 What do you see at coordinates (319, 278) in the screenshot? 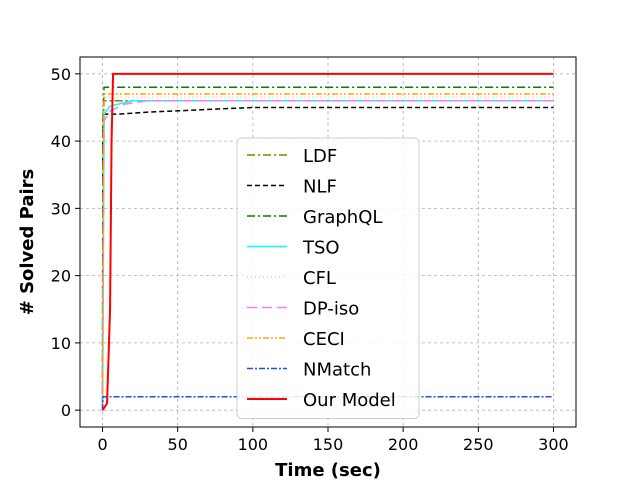
I see `legend-cfl-label: CFL` at bounding box center [319, 278].